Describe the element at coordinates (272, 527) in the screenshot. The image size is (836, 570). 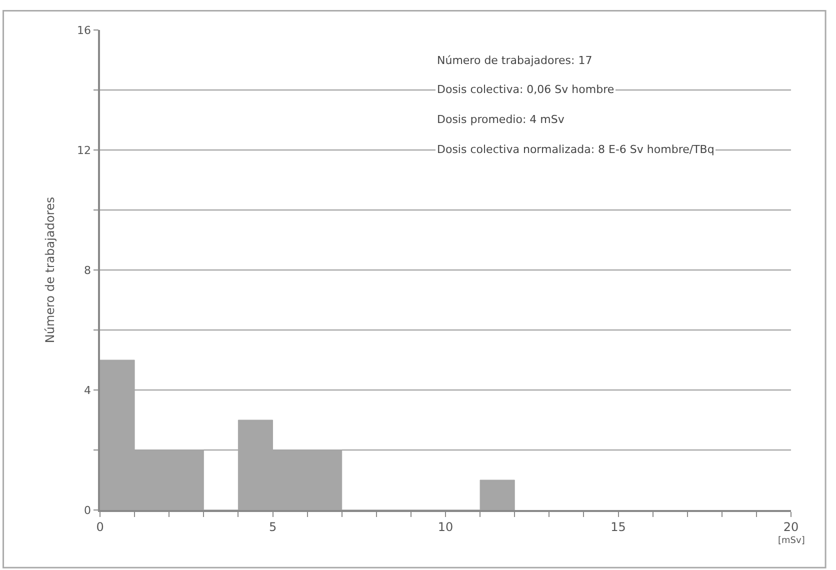
I see `x-tick-label: 5` at that location.